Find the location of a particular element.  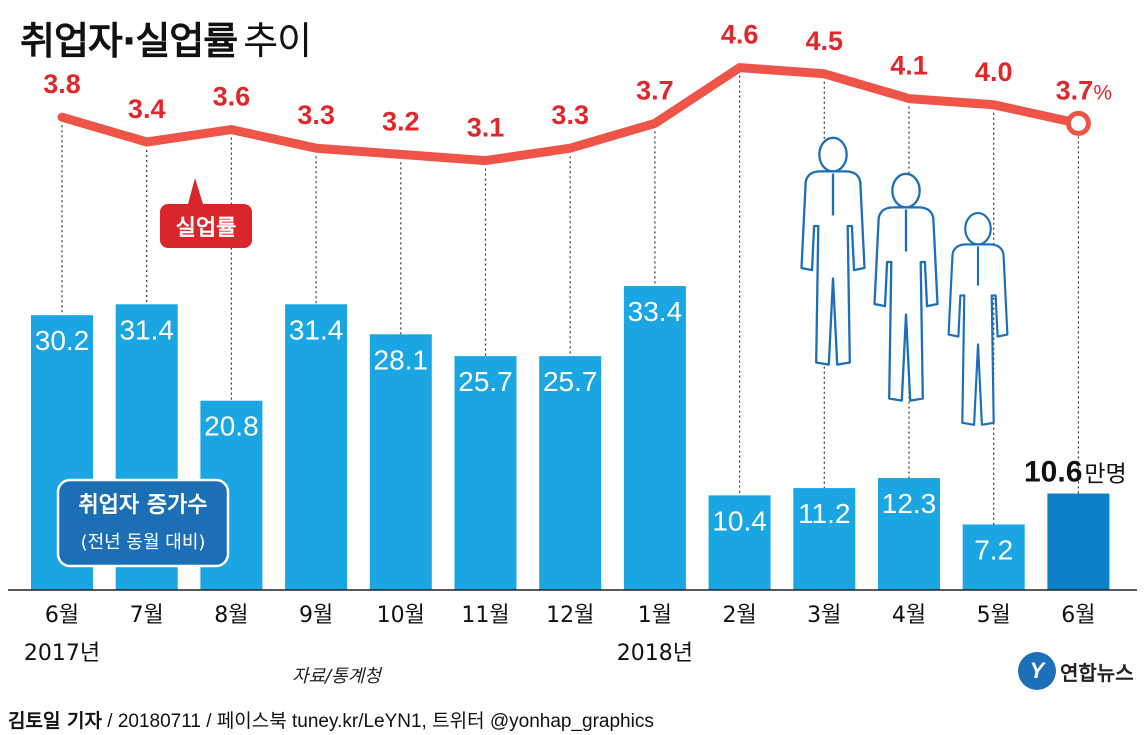

tick-label-11: 5월 is located at coordinates (994, 615).